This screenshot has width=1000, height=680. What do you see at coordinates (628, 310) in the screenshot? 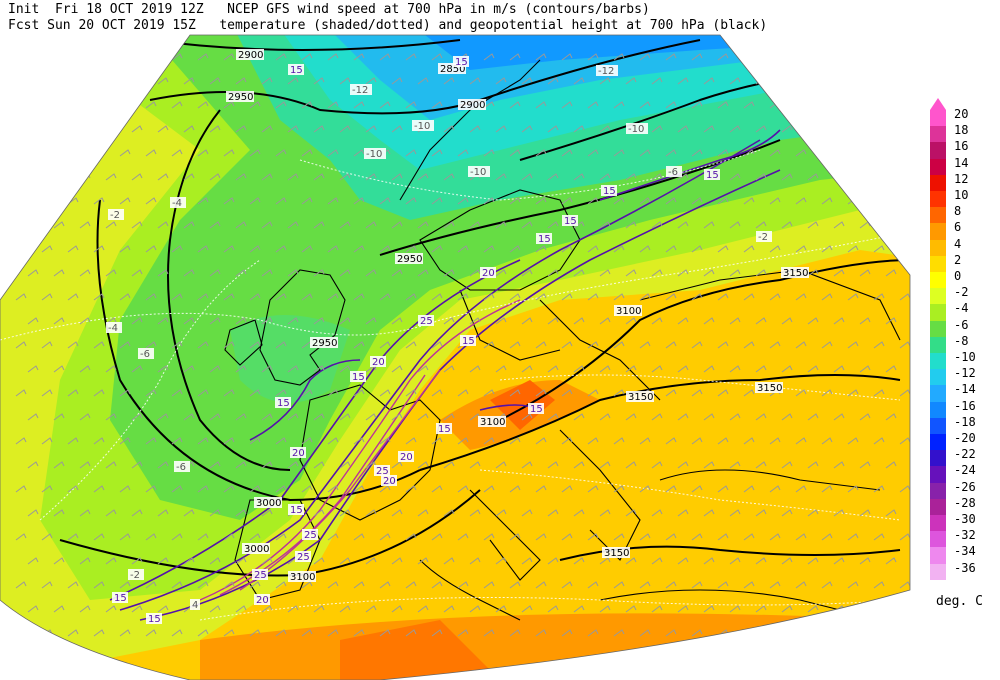
I see `height-contour-label-bg` at bounding box center [628, 310].